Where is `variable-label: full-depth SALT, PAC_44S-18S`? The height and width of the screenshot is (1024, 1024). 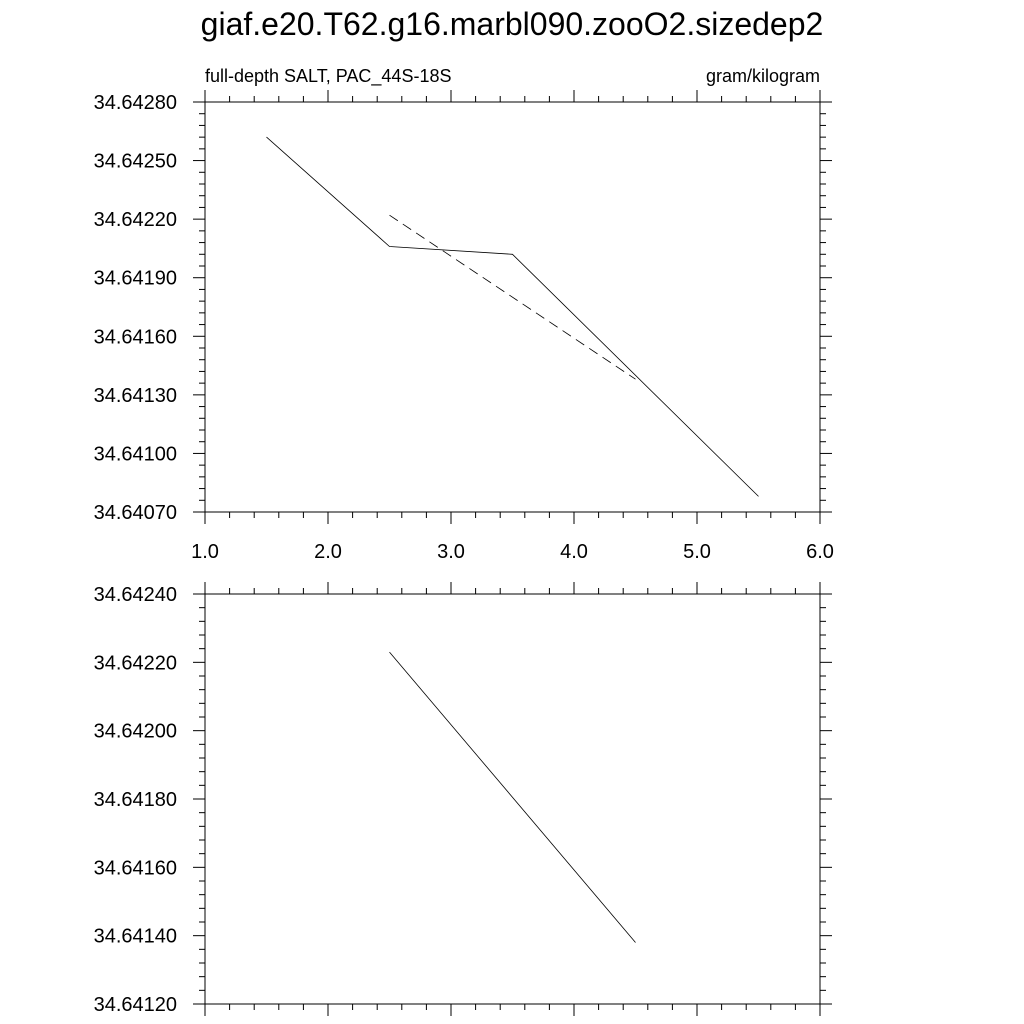 variable-label: full-depth SALT, PAC_44S-18S is located at coordinates (328, 76).